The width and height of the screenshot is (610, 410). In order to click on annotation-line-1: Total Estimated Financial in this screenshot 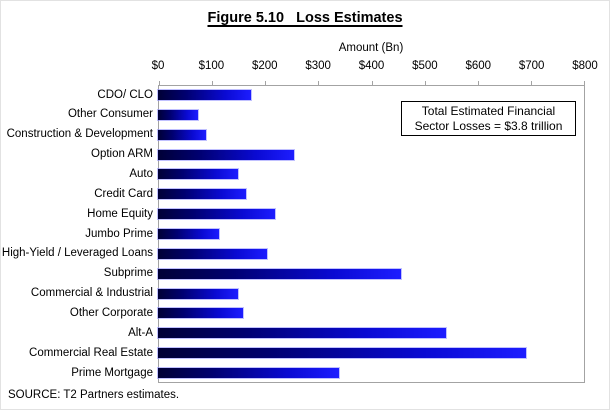, I will do `click(488, 110)`.